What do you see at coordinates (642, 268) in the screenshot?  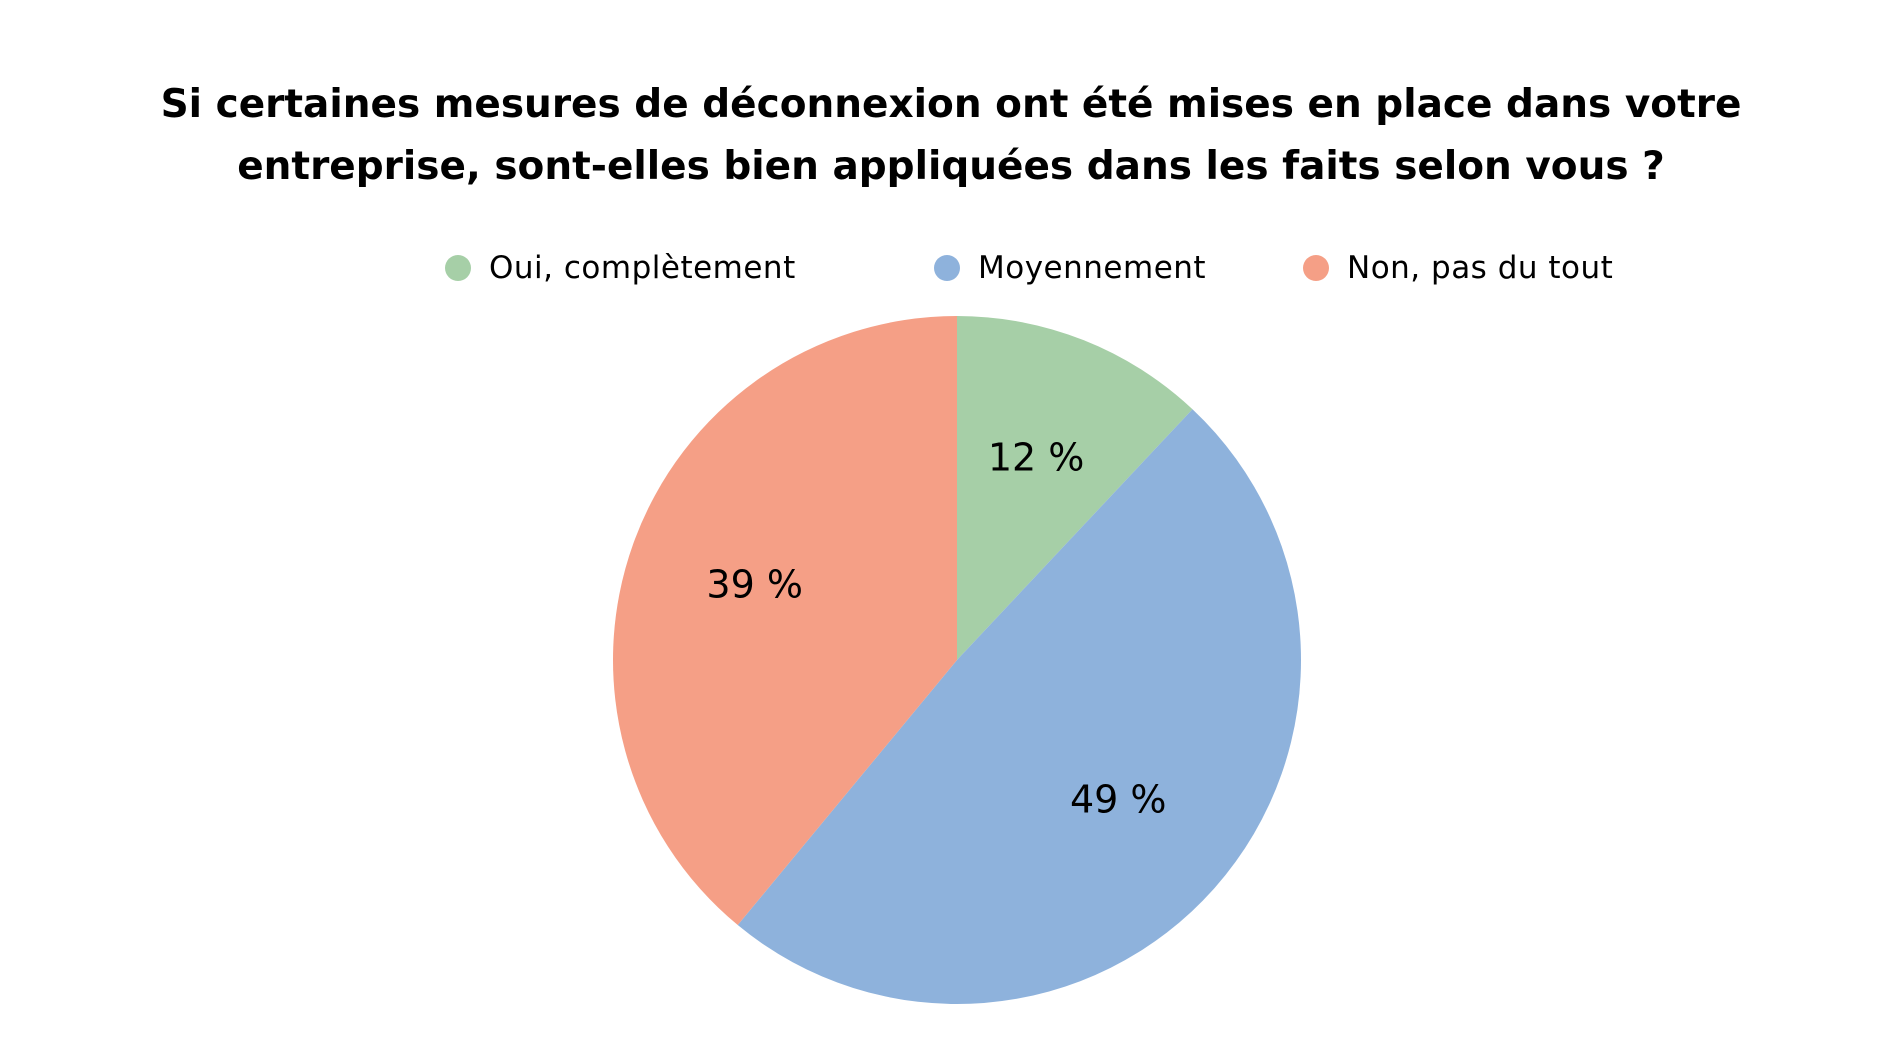 I see `legend-label-oui: Oui, complètement` at bounding box center [642, 268].